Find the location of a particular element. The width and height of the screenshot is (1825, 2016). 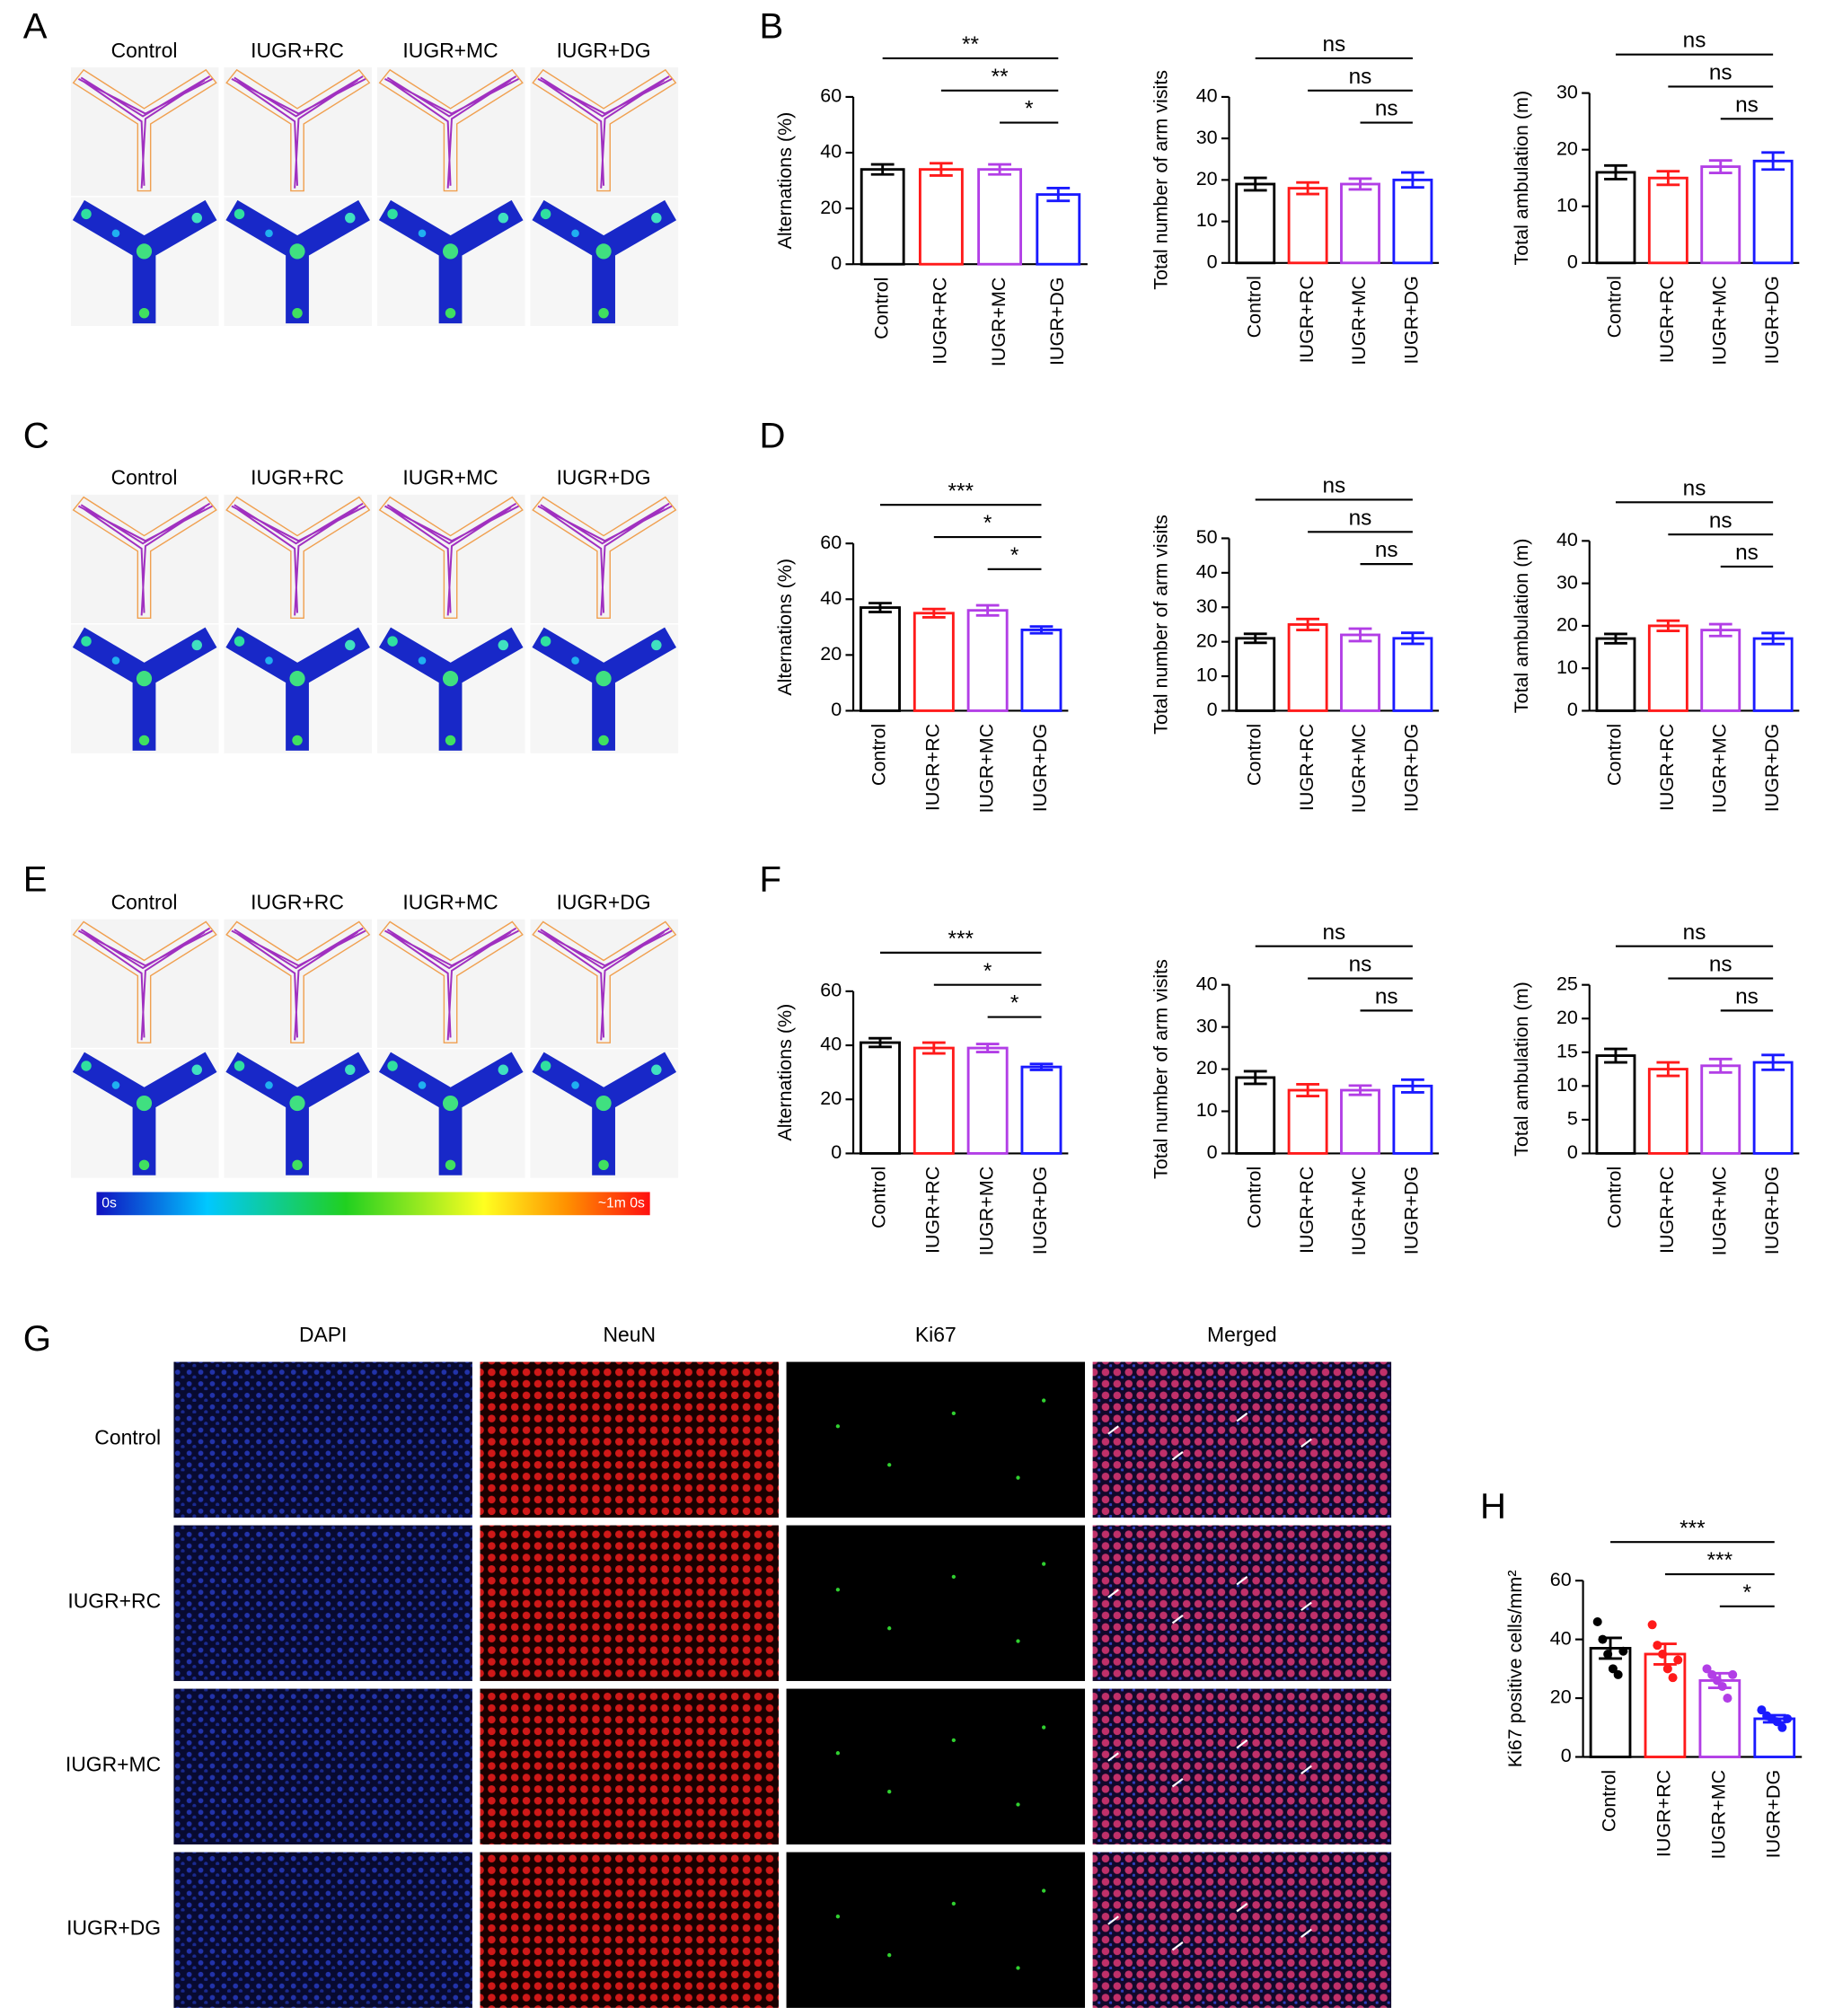

micro-column-title: Merged is located at coordinates (1242, 1334).